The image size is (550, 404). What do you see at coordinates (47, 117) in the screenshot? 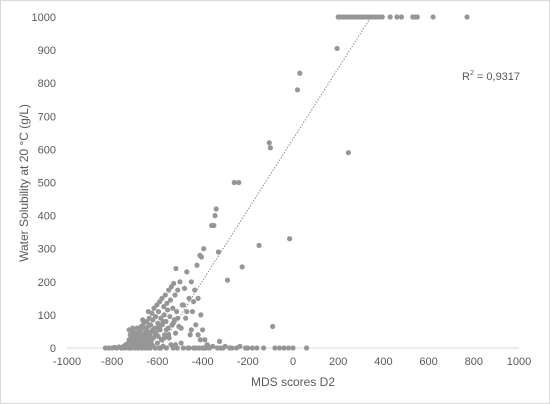
I see `y-tick-label: 700` at bounding box center [47, 117].